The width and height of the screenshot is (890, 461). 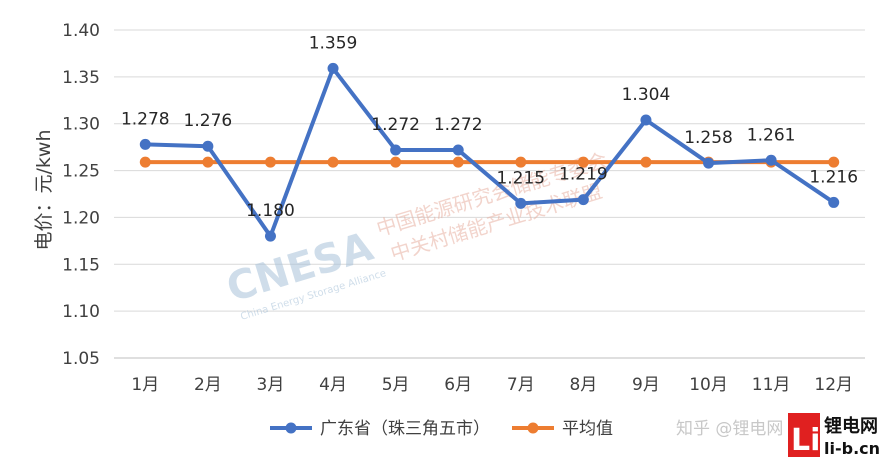 What do you see at coordinates (44, 190) in the screenshot?
I see `y-axis-label: 电价：元/kwh` at bounding box center [44, 190].